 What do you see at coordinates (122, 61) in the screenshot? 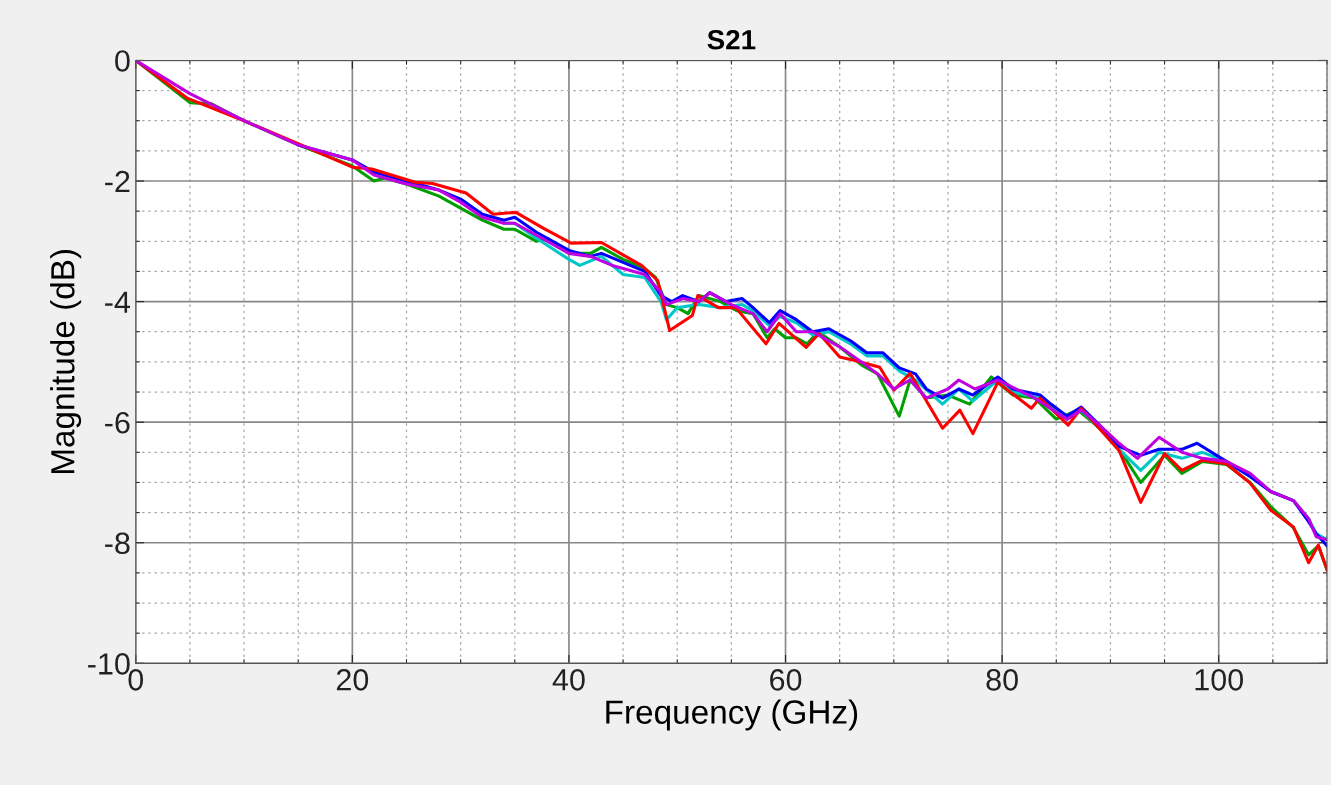
I see `y-tick-label: 0` at bounding box center [122, 61].